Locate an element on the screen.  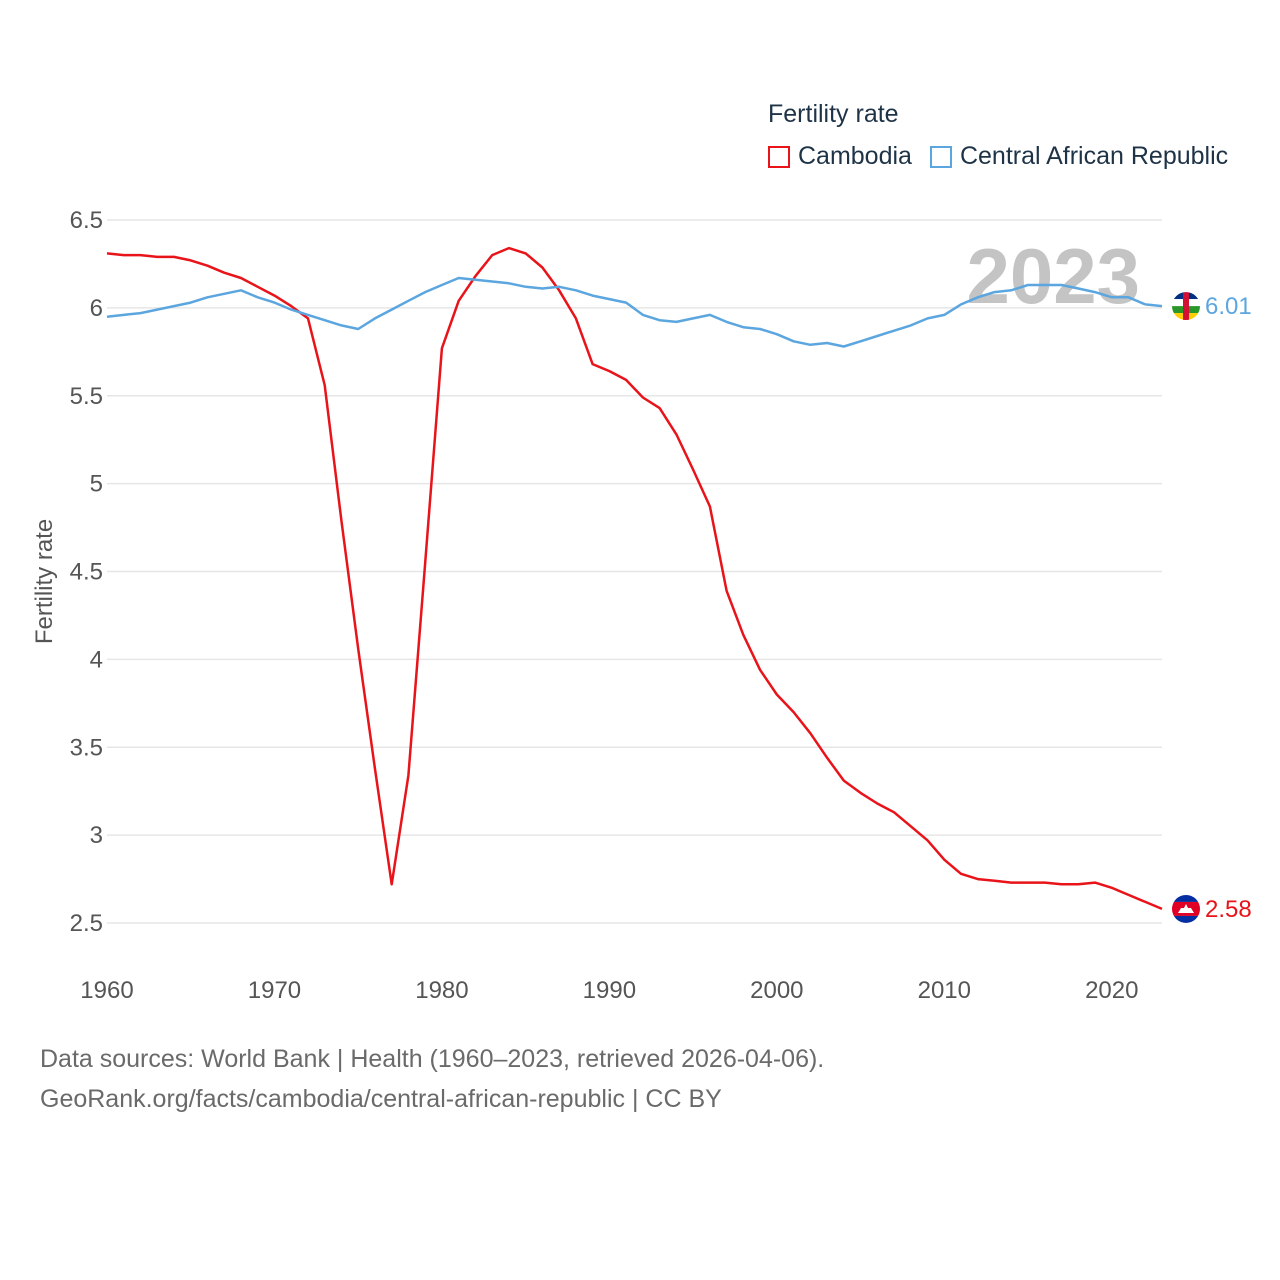
y-tick-label: 4 is located at coordinates (96, 659).